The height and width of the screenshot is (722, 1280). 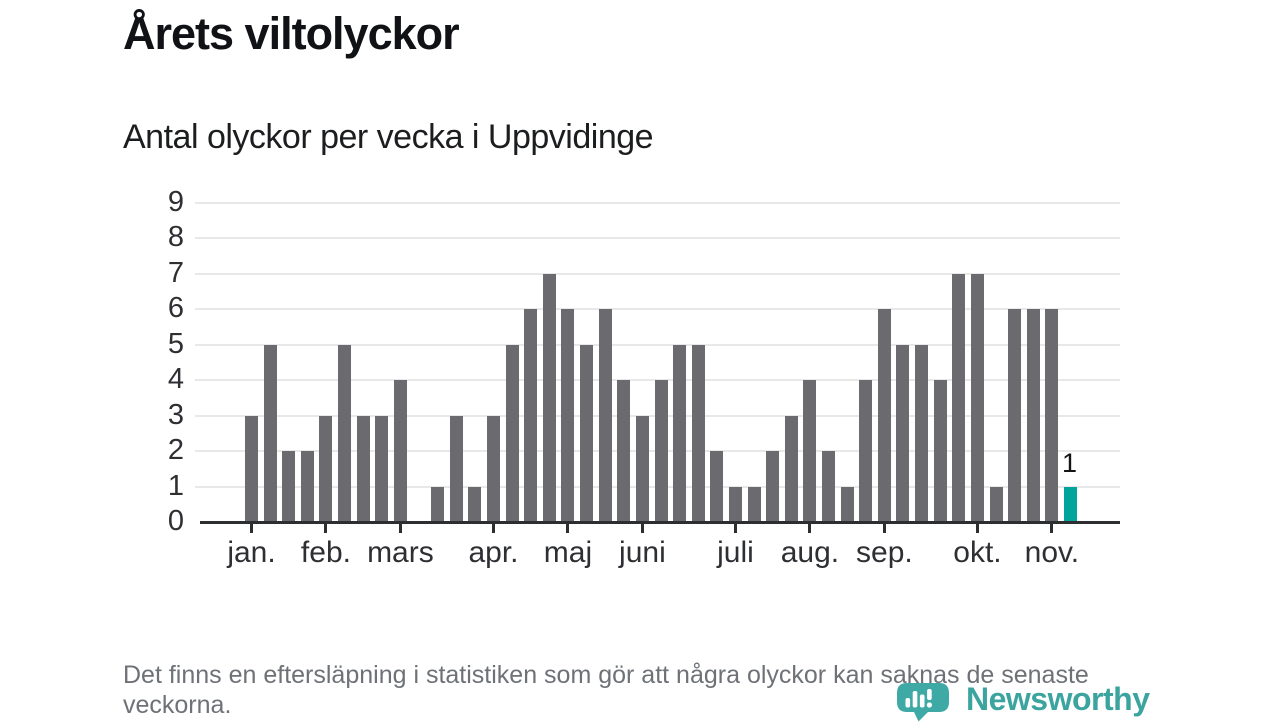 I want to click on y-tick-label: 6, so click(x=175, y=308).